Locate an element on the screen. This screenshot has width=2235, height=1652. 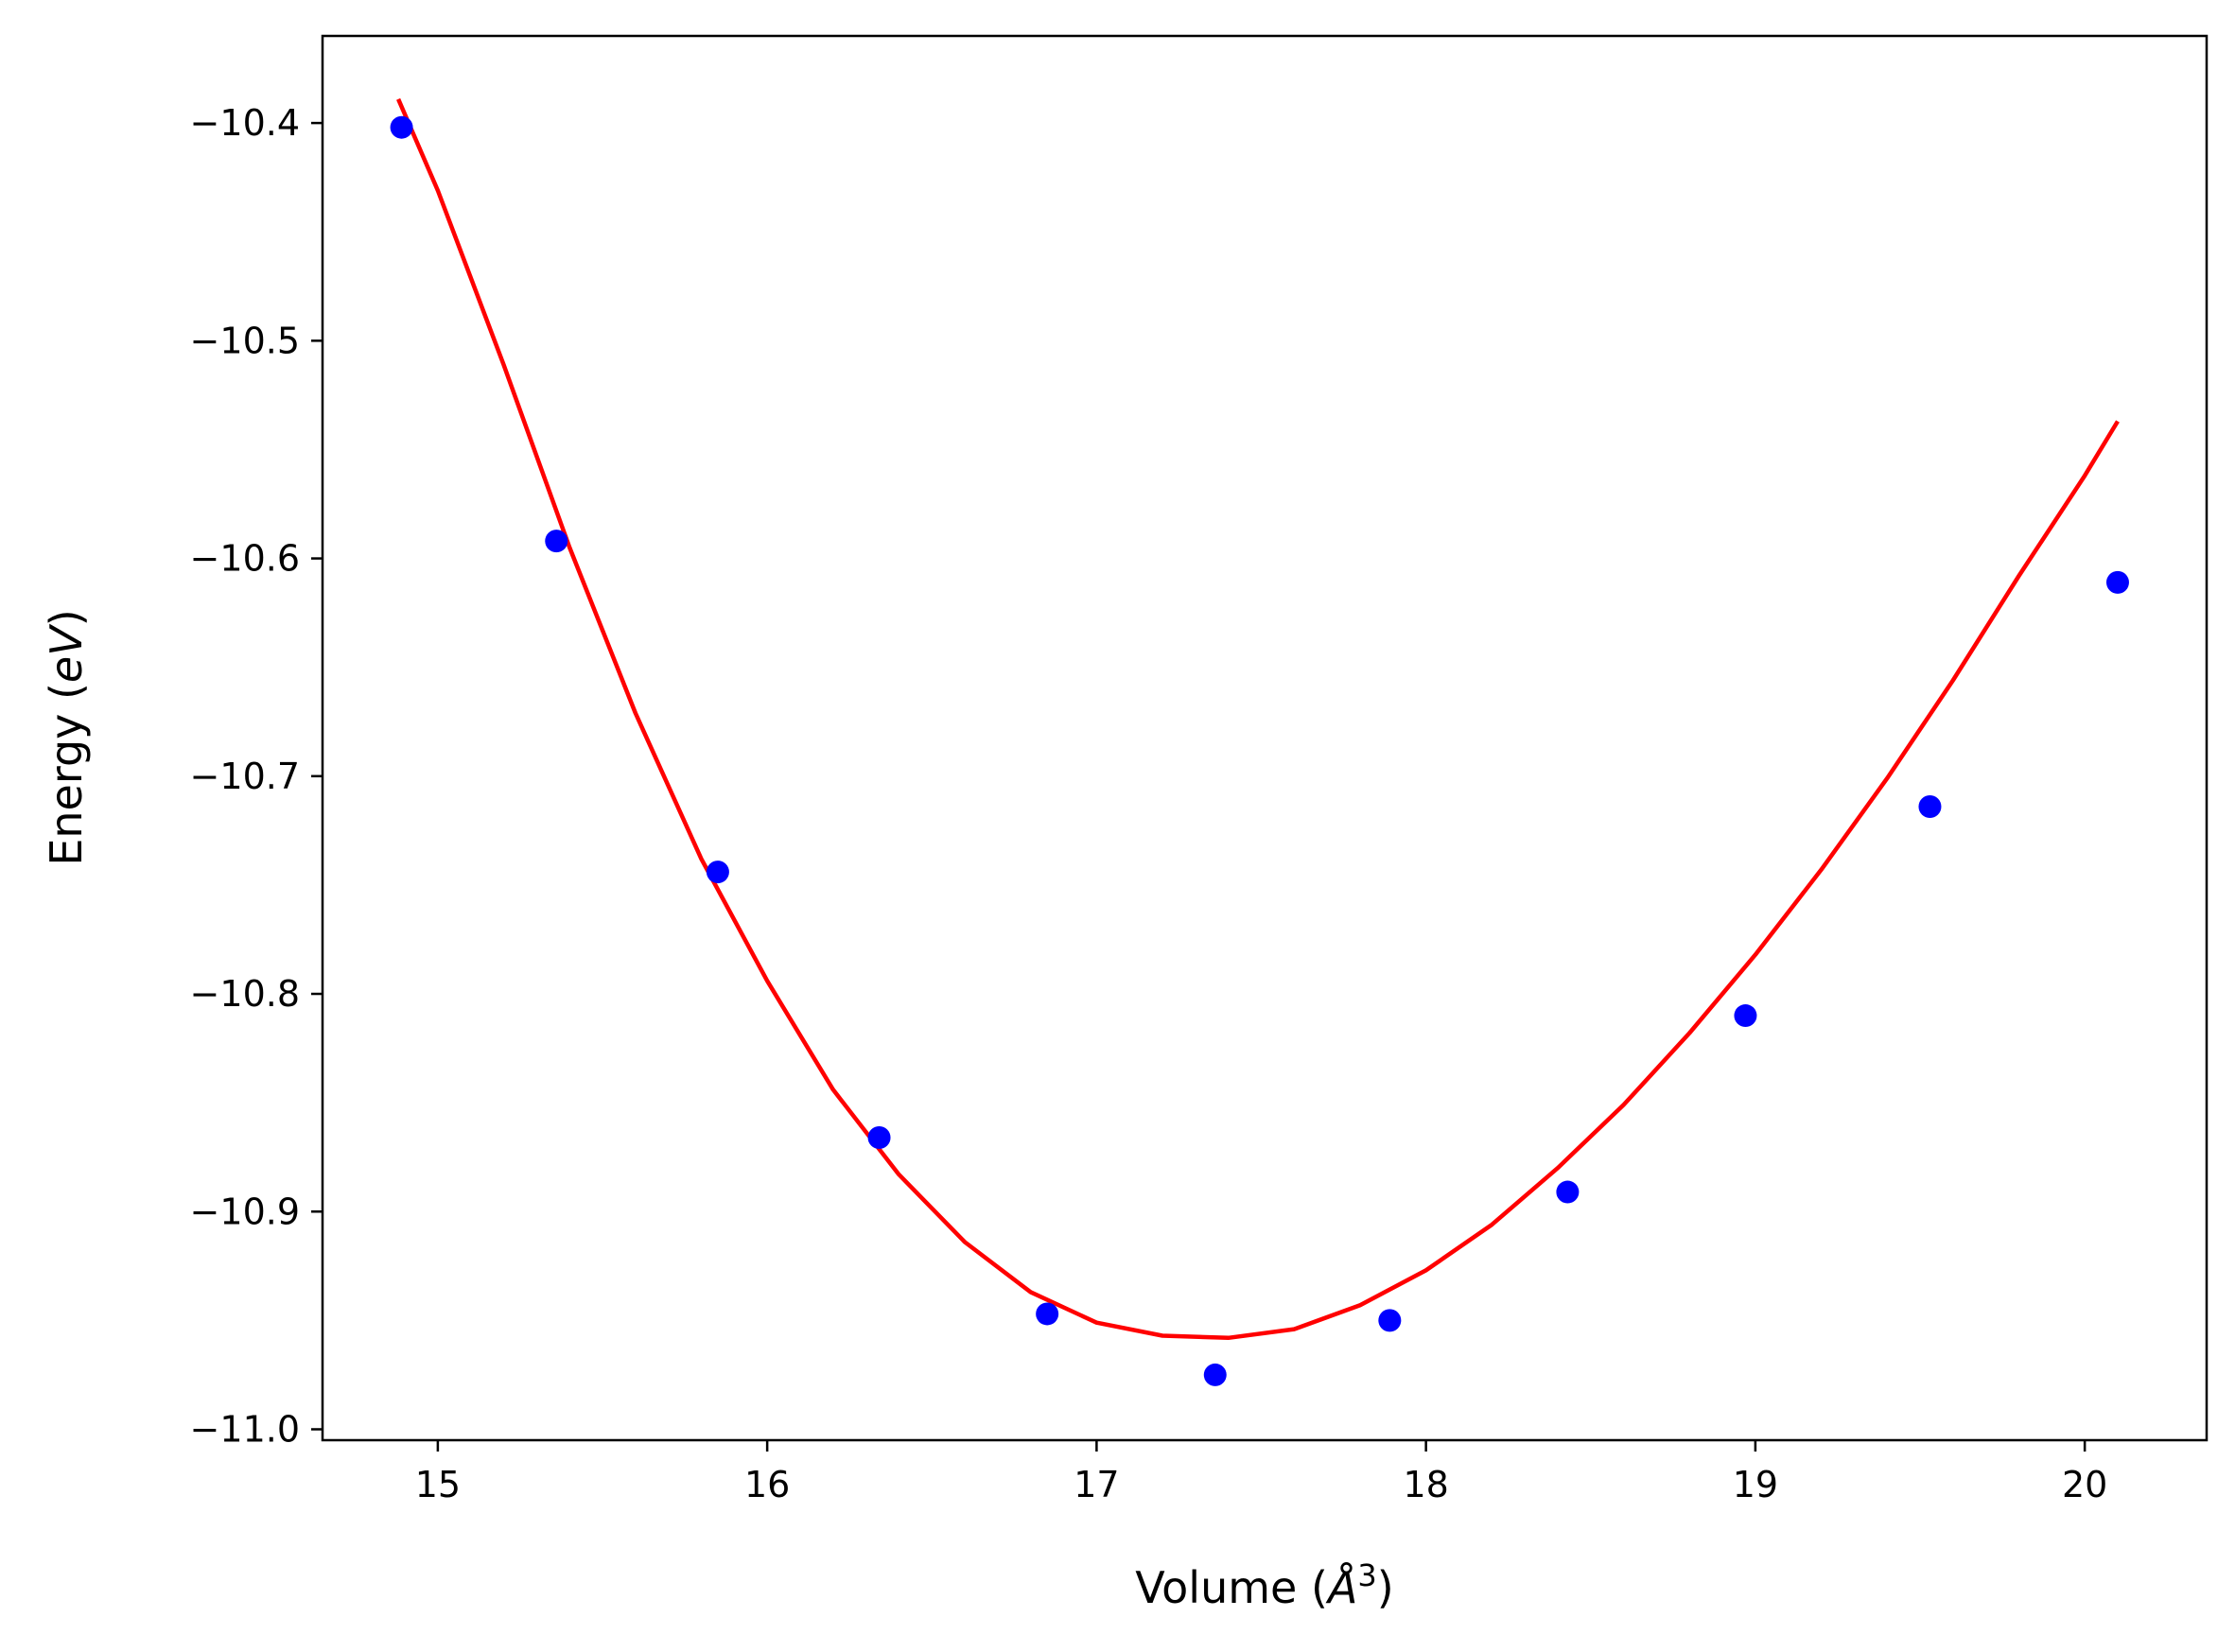
x-axis-unit-exponent: 3 is located at coordinates (1366, 1575).